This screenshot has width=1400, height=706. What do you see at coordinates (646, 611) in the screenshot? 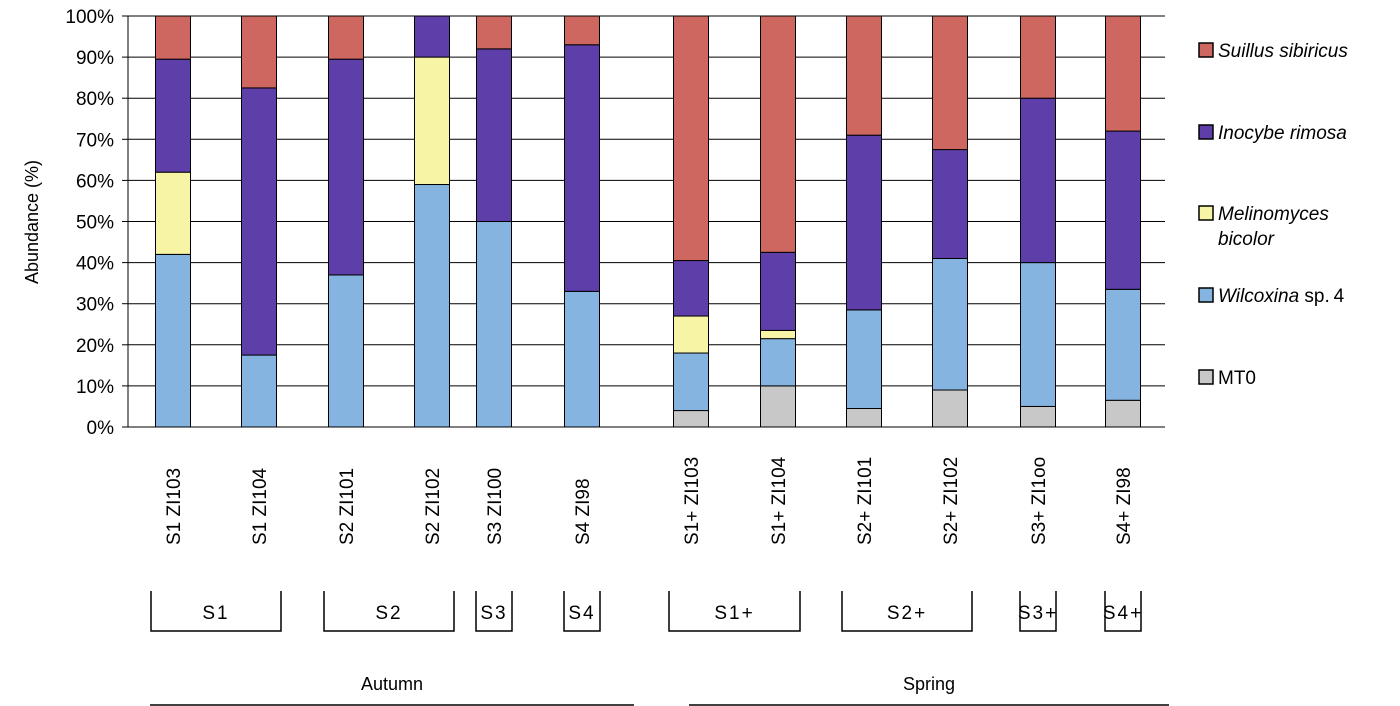
I see `site-group-brackets: S1 S2 S3 S4 S1+ S2+ S3+ S4+` at bounding box center [646, 611].